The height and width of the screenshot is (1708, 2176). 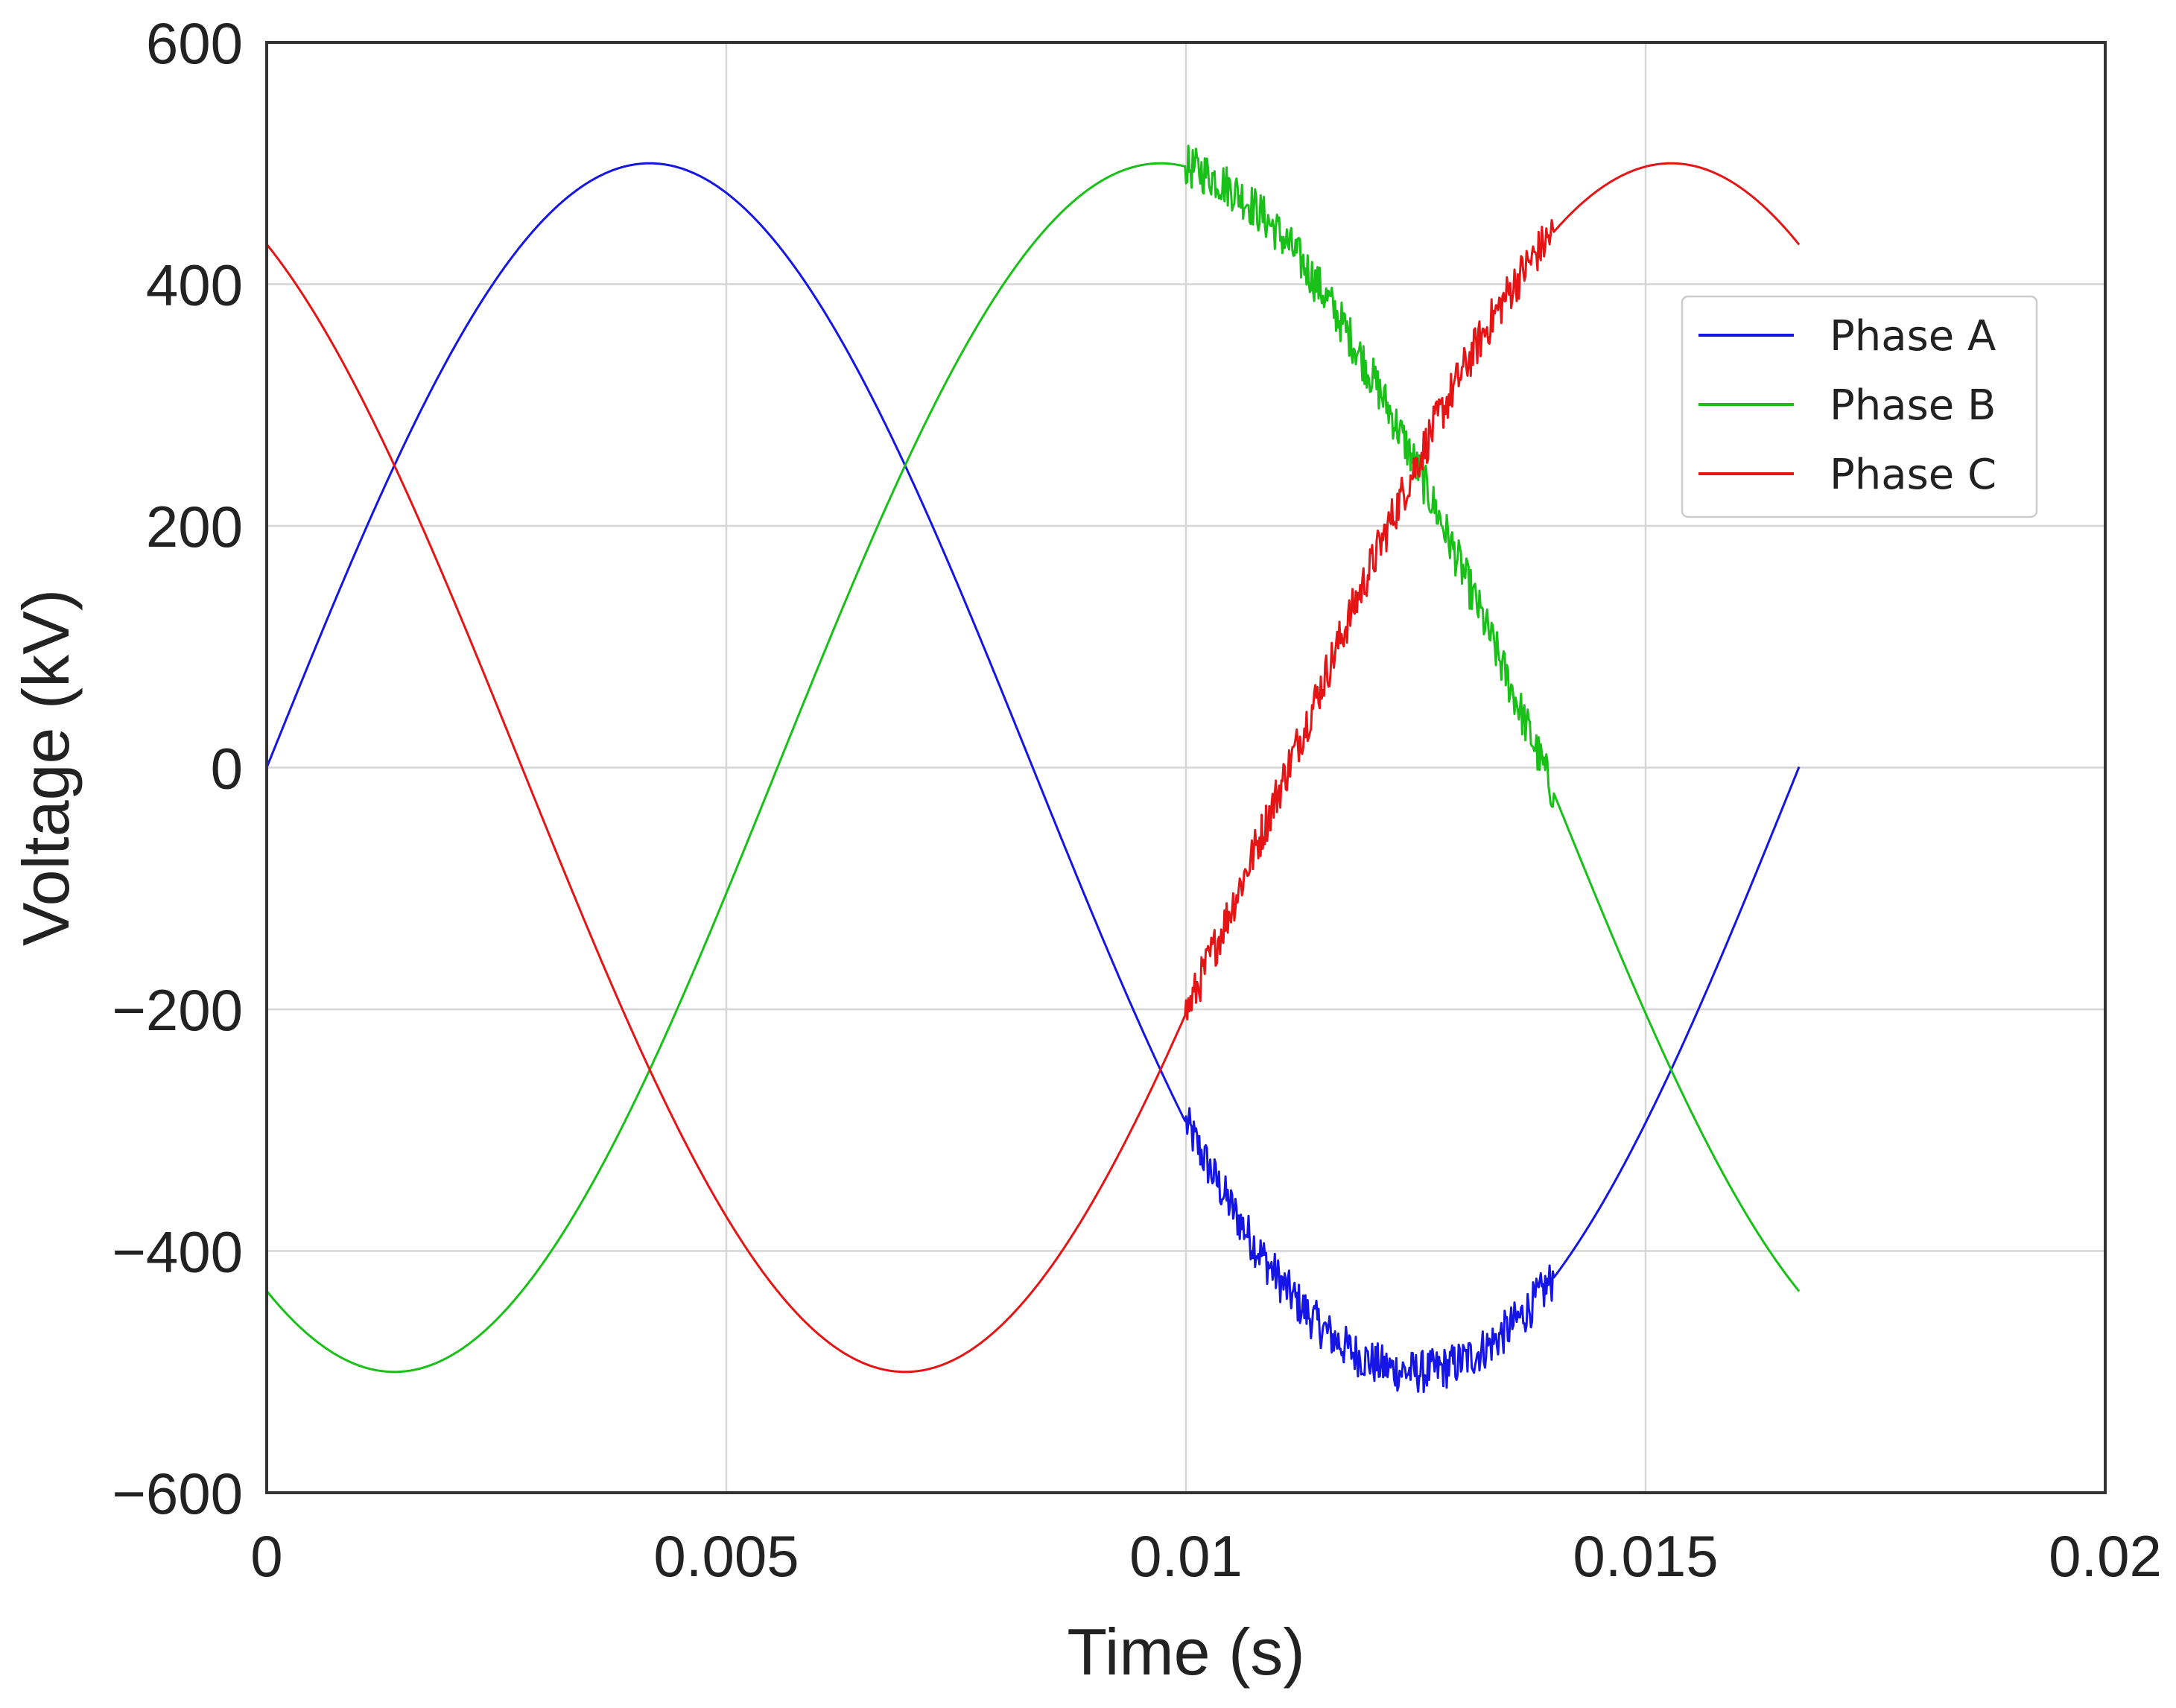 I want to click on y-tick-label: 600, so click(x=194, y=43).